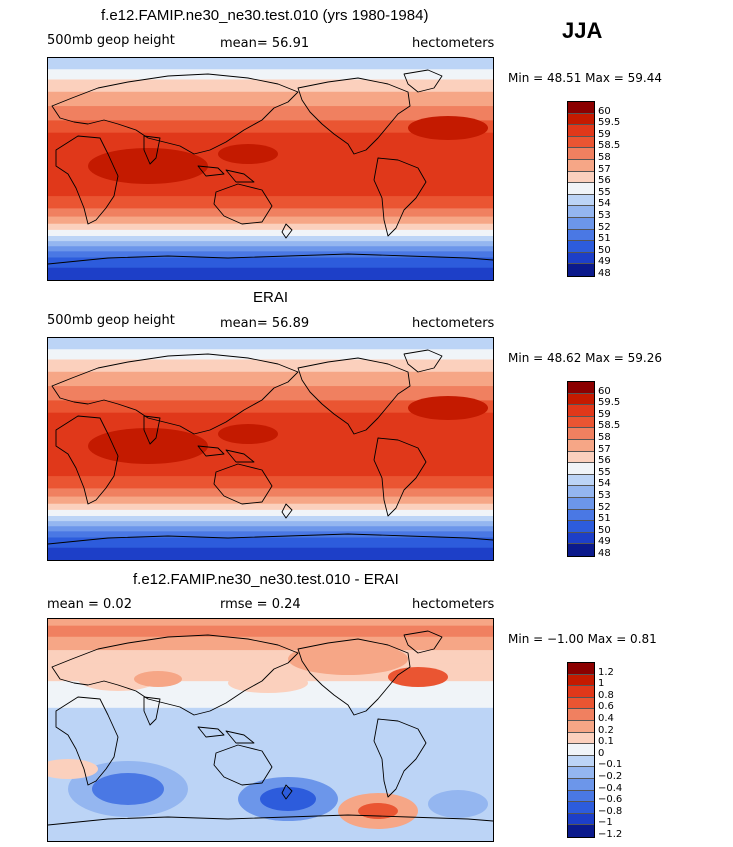 The width and height of the screenshot is (733, 847). Describe the element at coordinates (610, 800) in the screenshot. I see `colorbar-tick-label: −0.6` at that location.